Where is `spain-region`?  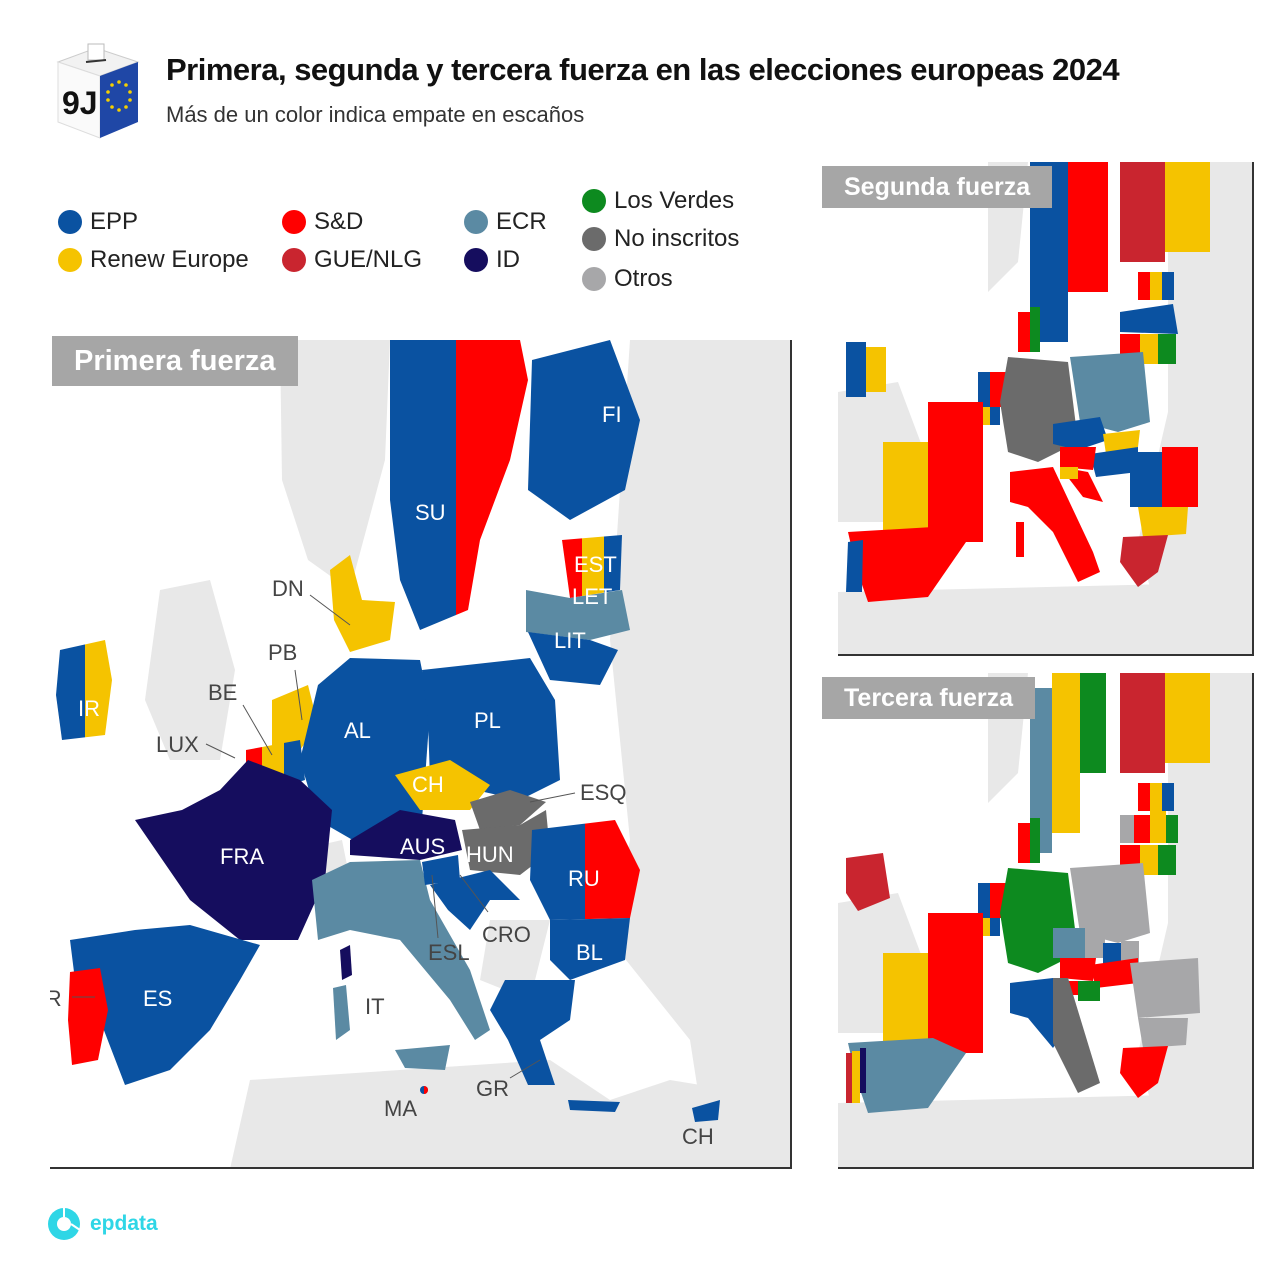
spain-region is located at coordinates (165, 1005).